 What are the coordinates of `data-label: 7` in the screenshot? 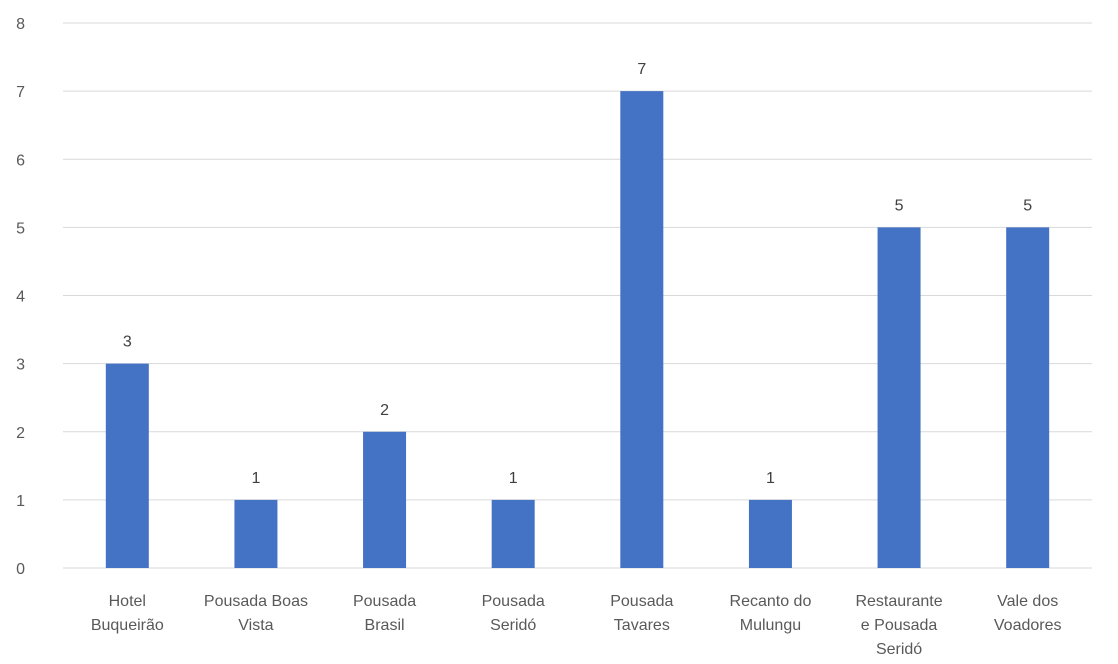 It's located at (641, 69).